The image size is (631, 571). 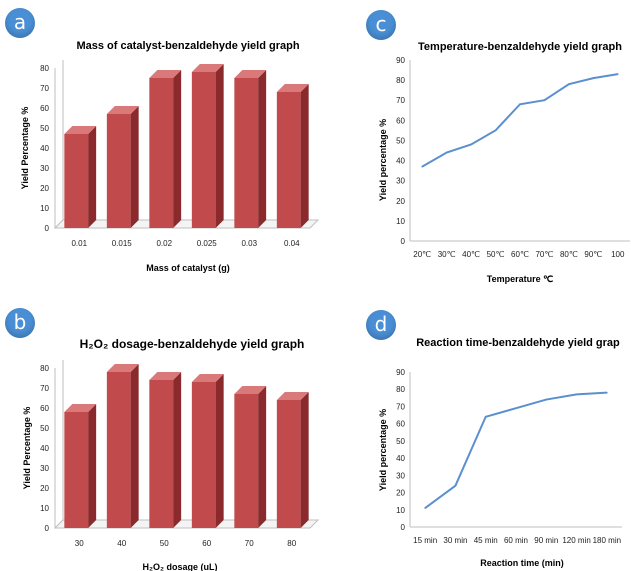 I want to click on x-tick-label: 80, so click(x=291, y=543).